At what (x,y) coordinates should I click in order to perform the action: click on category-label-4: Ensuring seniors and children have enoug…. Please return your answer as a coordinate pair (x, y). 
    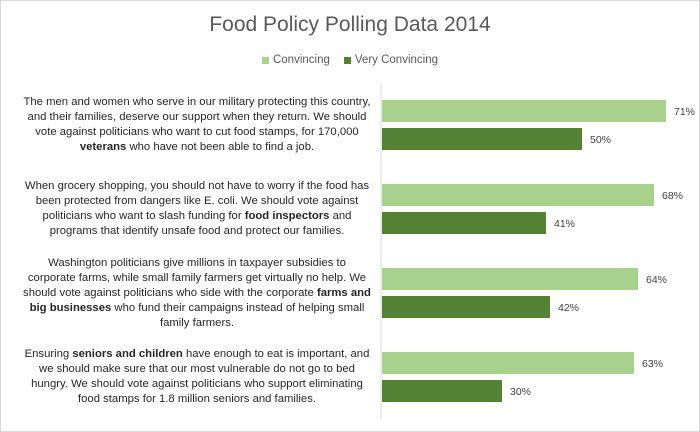
    Looking at the image, I should click on (197, 377).